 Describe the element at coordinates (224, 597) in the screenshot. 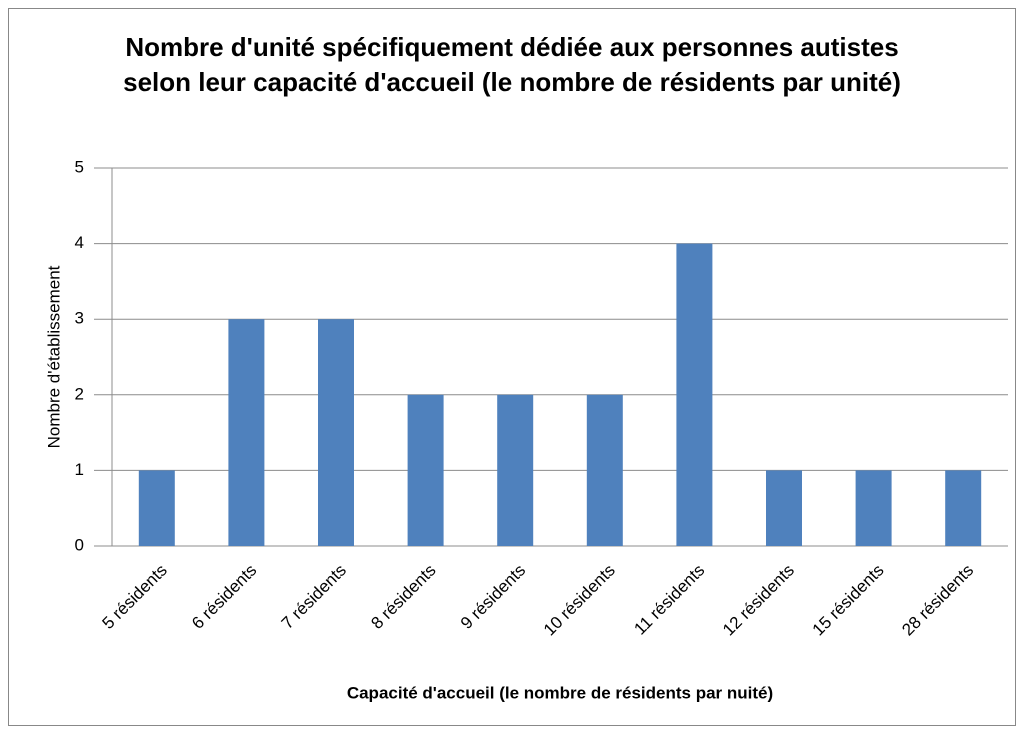

I see `x-tick-label: 6 résidents` at that location.